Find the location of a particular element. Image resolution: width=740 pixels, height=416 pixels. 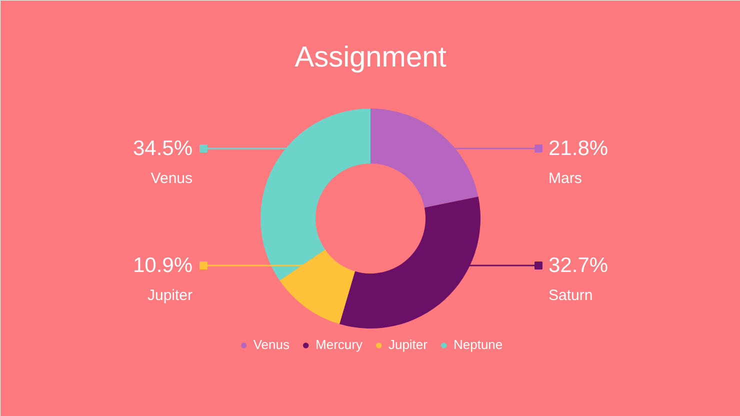

legend-label: Jupiter is located at coordinates (408, 344).